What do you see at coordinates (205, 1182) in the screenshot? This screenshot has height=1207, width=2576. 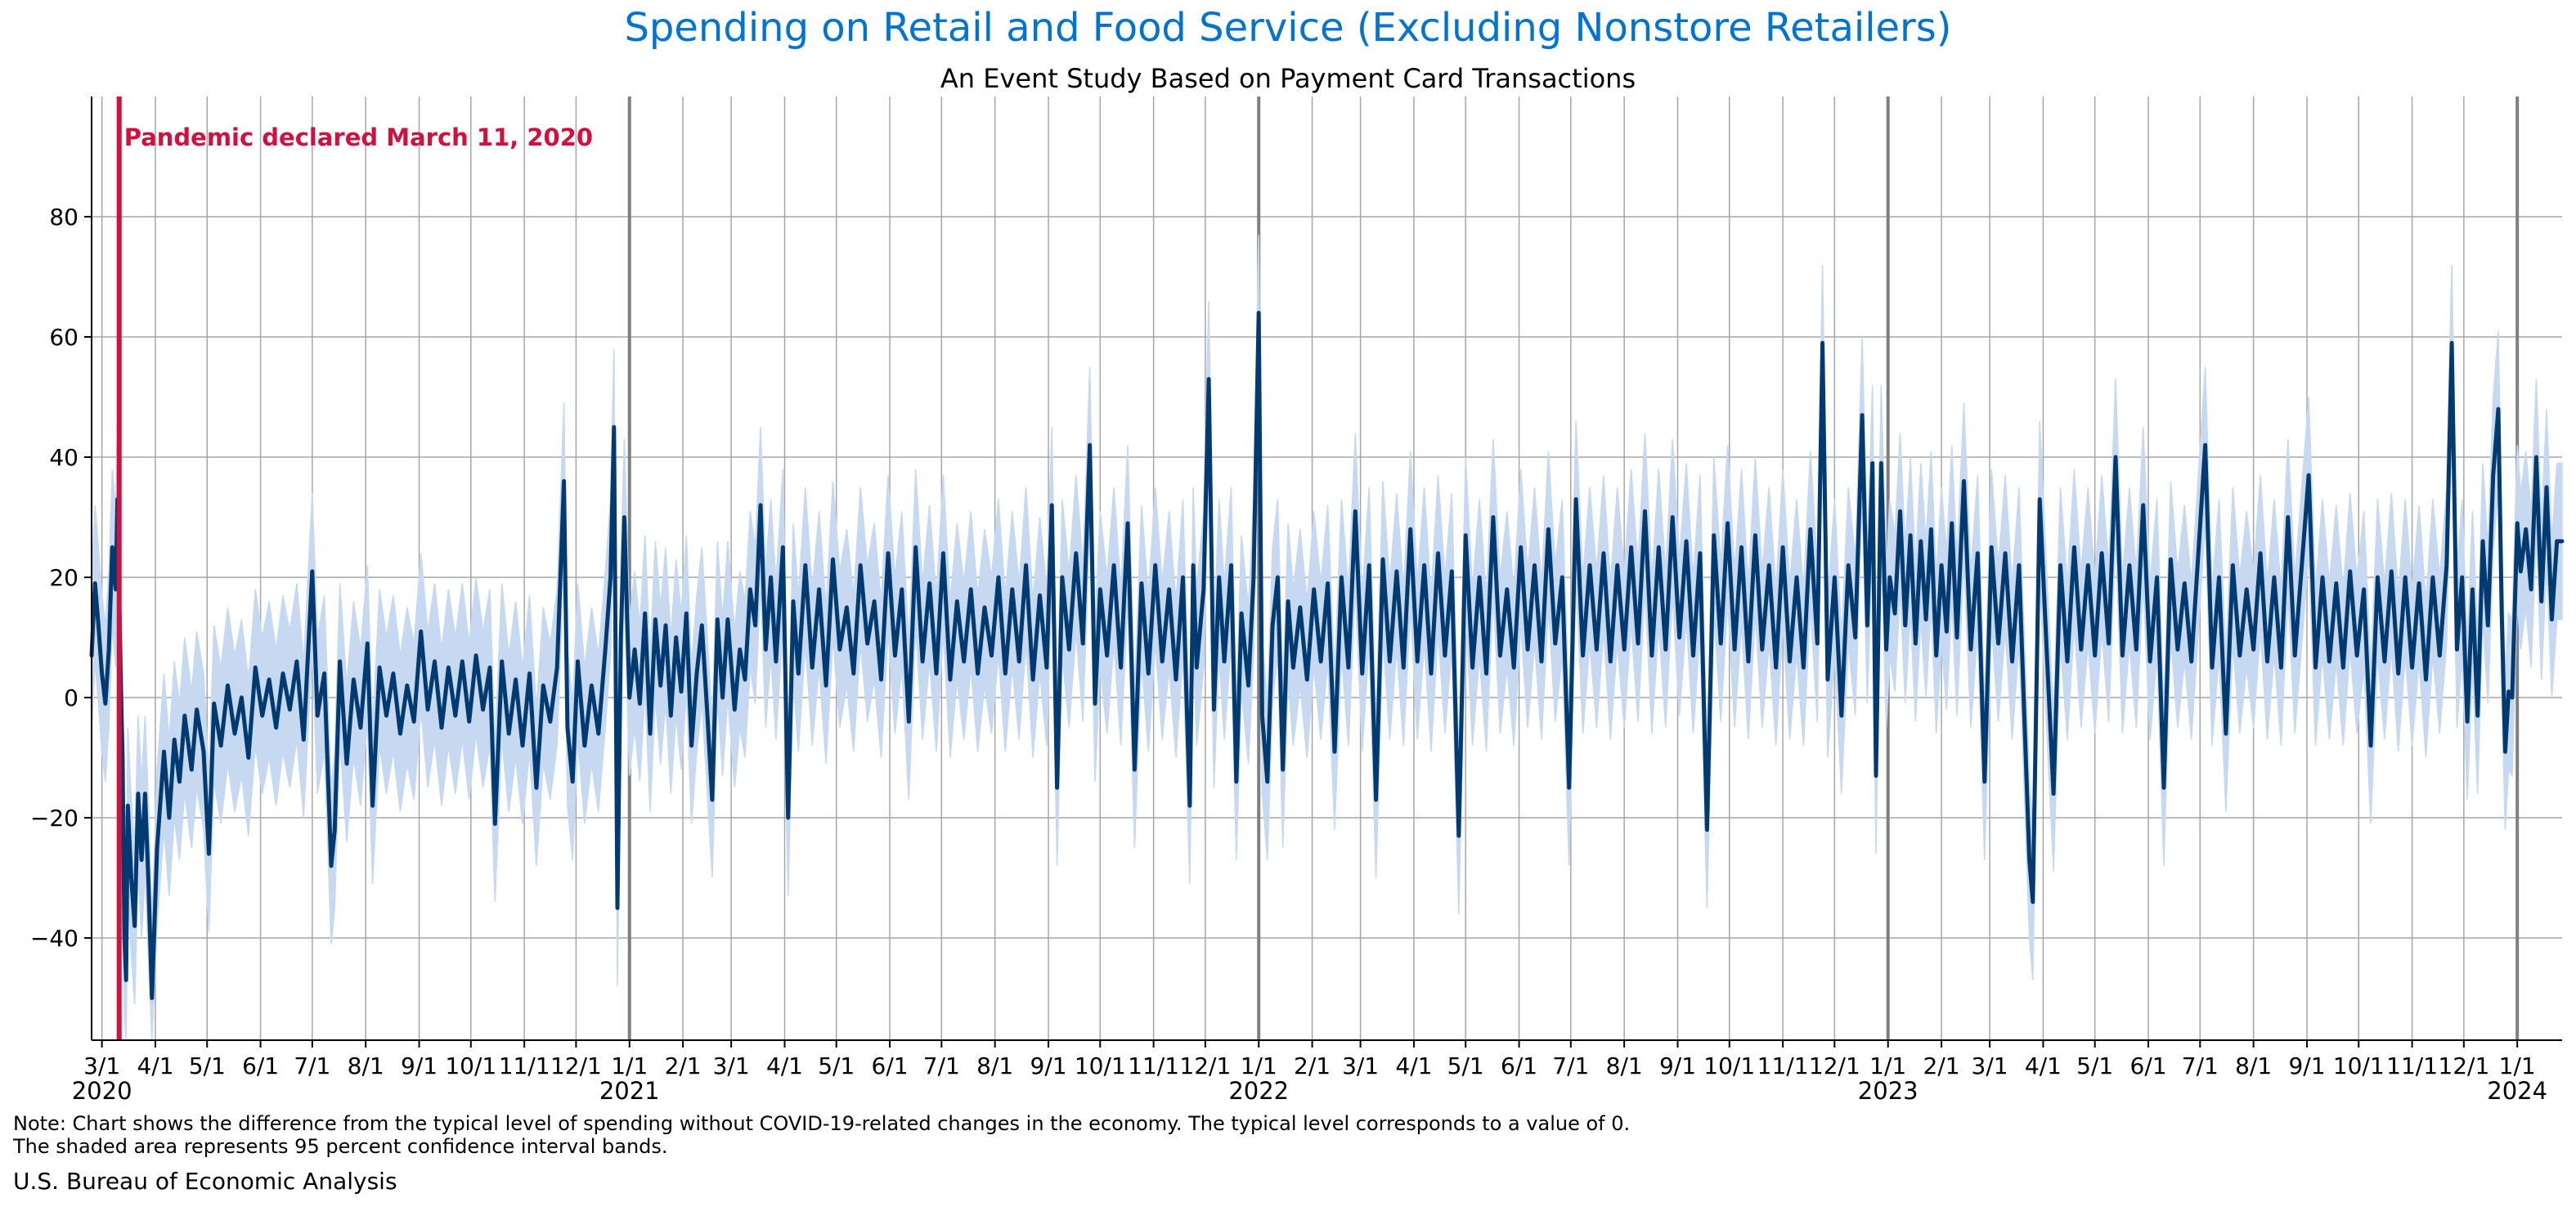 I see `chart-source: U.S. Bureau of Economic Analysis` at bounding box center [205, 1182].